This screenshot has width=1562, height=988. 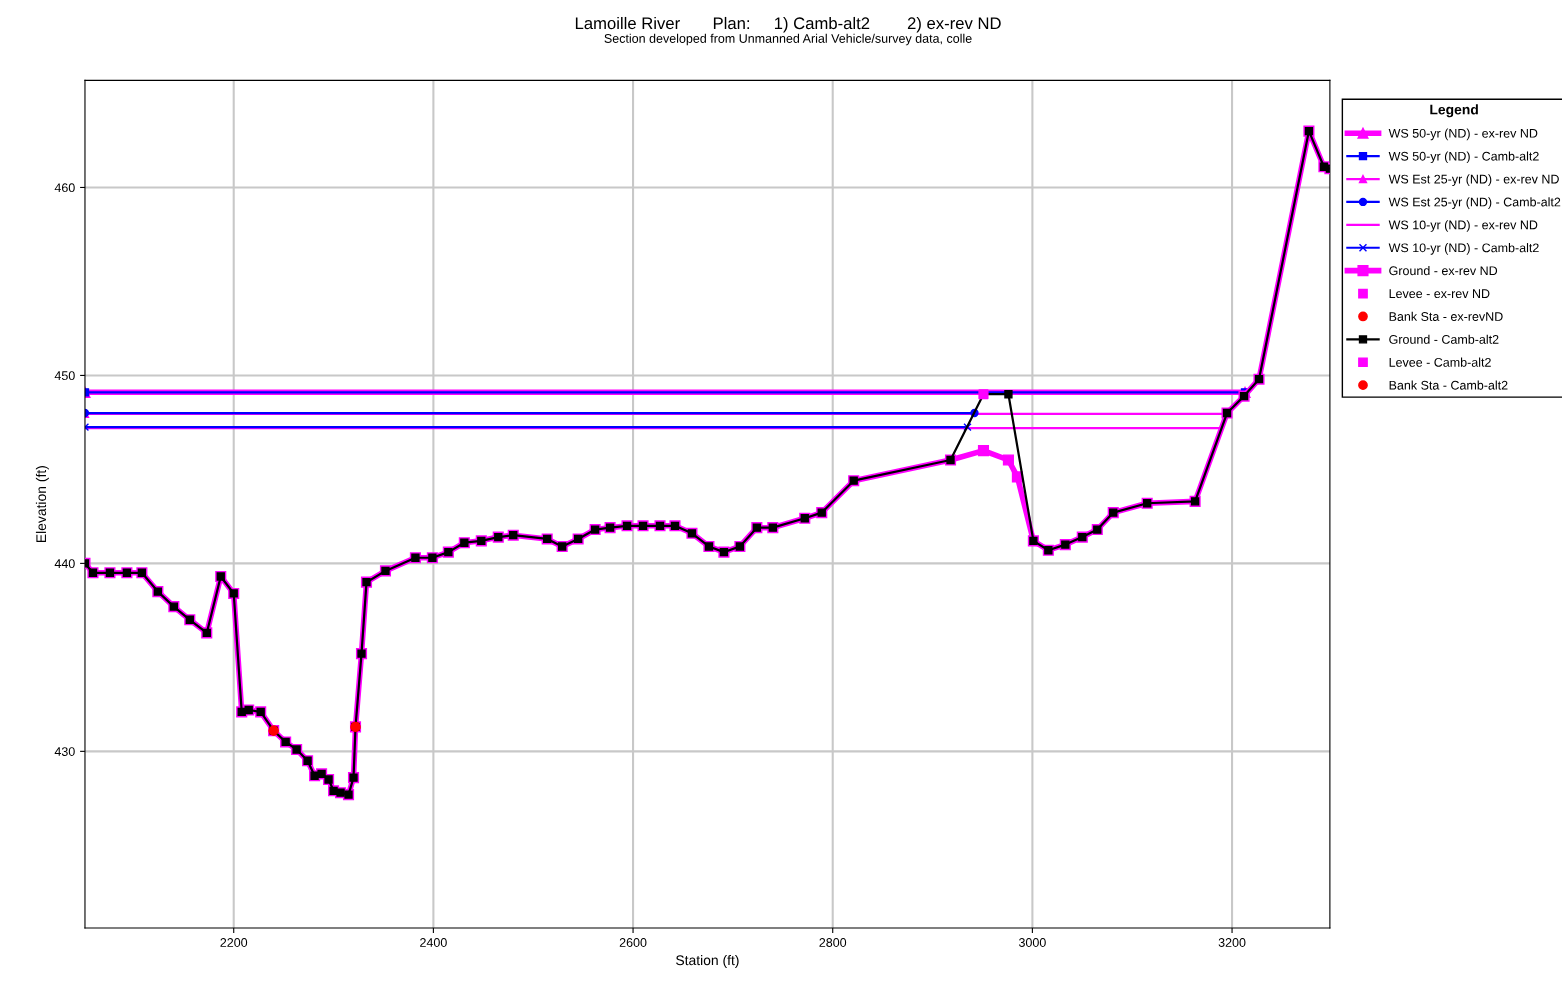 I want to click on legend-label: Bank Sta - ex-revND, so click(x=1446, y=316).